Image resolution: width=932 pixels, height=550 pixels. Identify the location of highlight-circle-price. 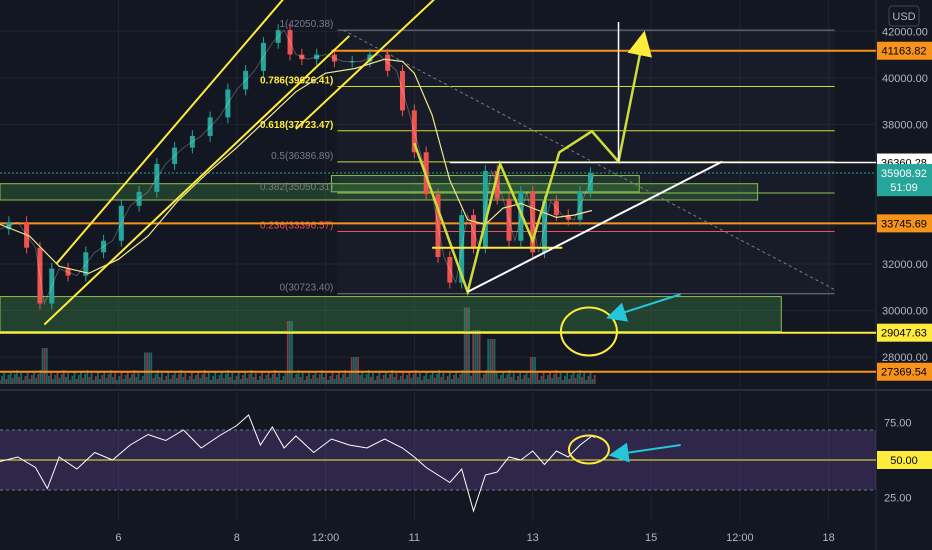
(588, 331).